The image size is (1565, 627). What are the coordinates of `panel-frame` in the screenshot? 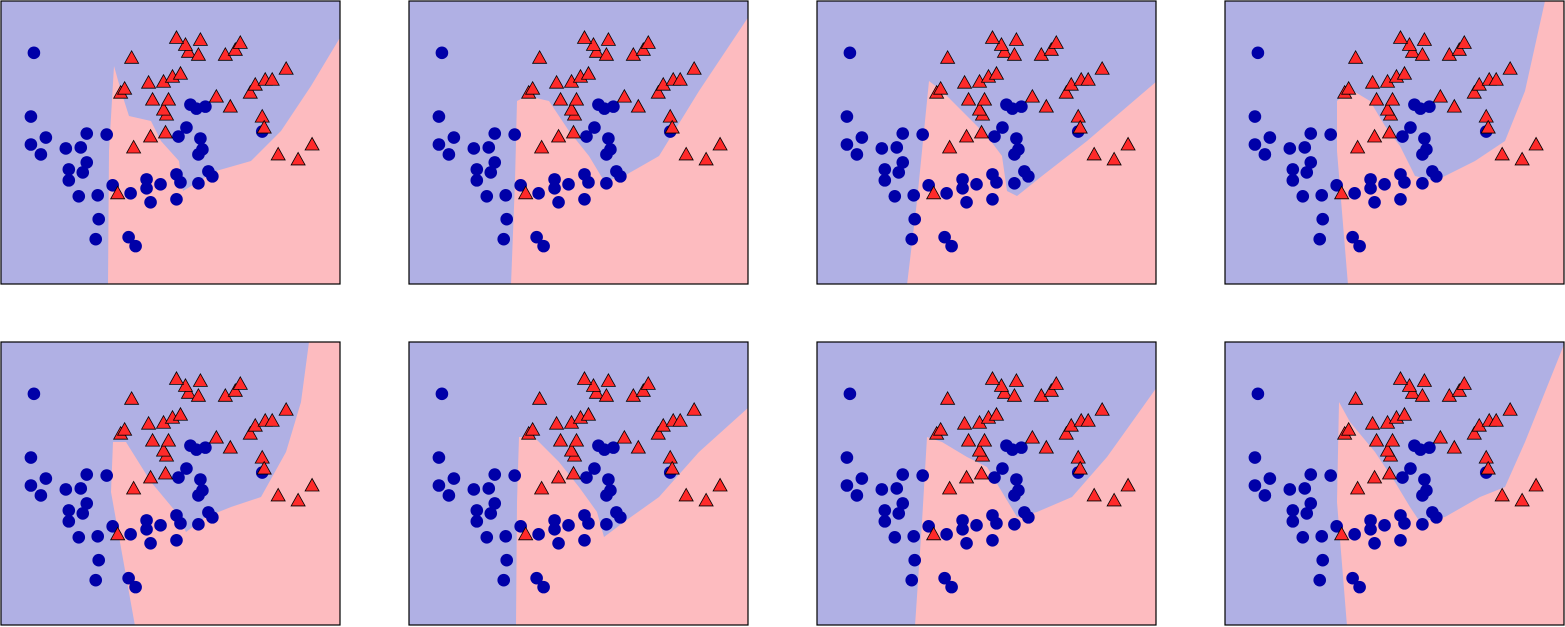 It's located at (986, 142).